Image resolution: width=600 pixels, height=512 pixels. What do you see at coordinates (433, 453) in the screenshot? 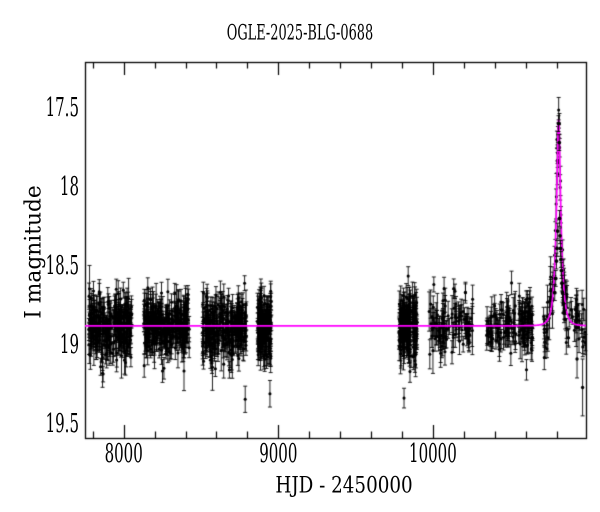
I see `x-tick-label-10000: 10000` at bounding box center [433, 453].